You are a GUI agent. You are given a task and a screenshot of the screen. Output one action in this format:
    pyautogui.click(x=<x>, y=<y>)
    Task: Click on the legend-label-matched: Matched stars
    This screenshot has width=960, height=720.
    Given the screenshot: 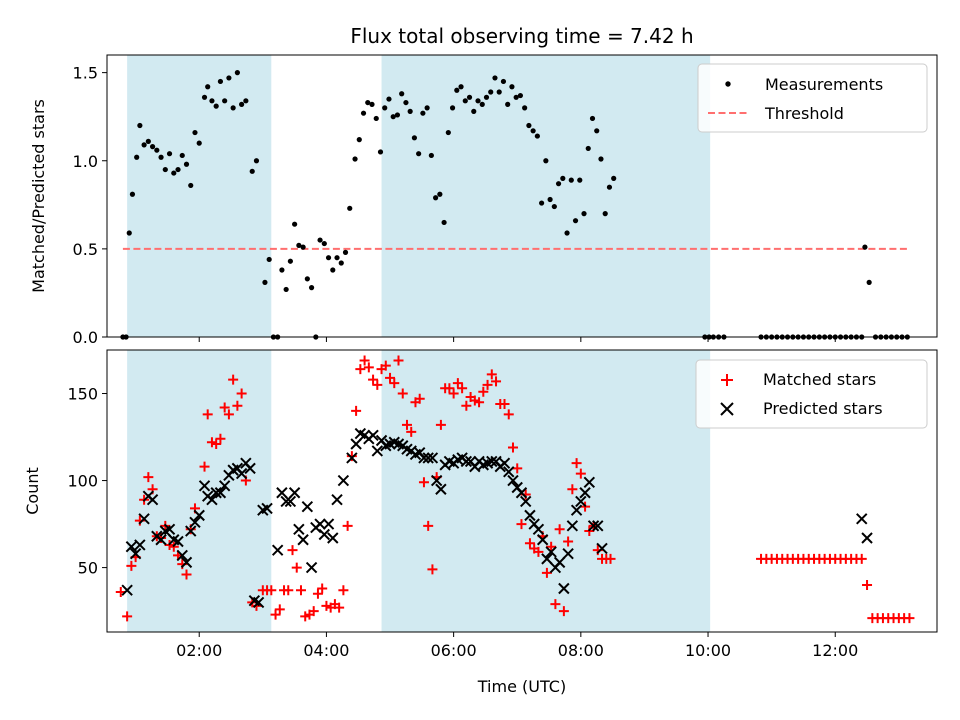 What is the action you would take?
    pyautogui.click(x=819, y=379)
    